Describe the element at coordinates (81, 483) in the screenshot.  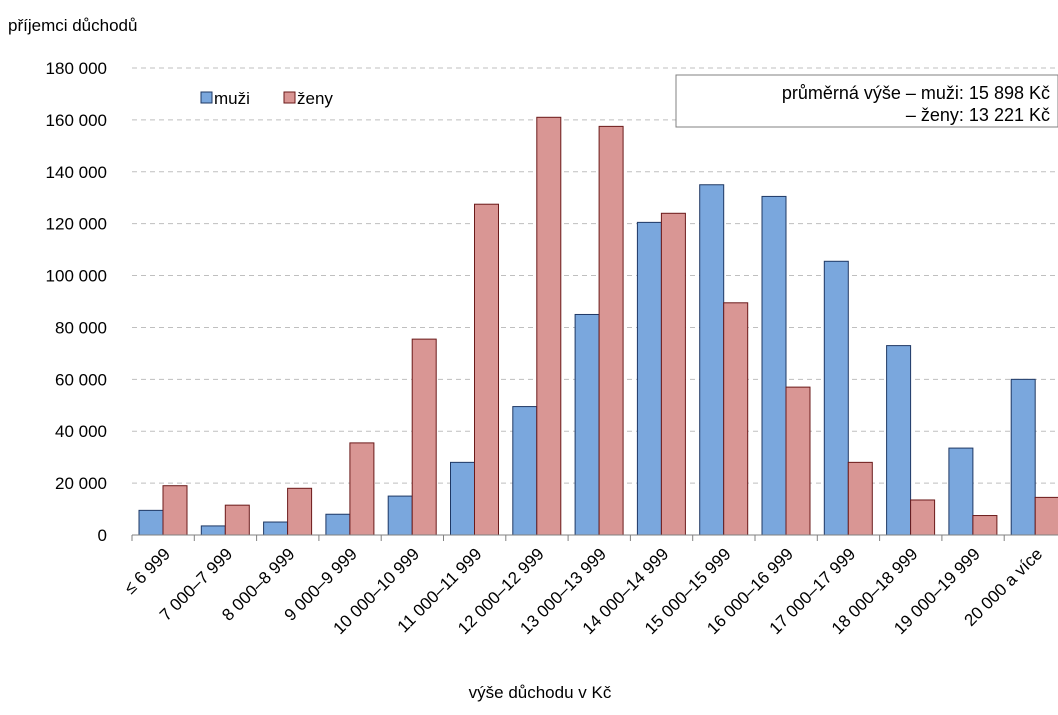
I see `y-tick-label: 20 000` at that location.